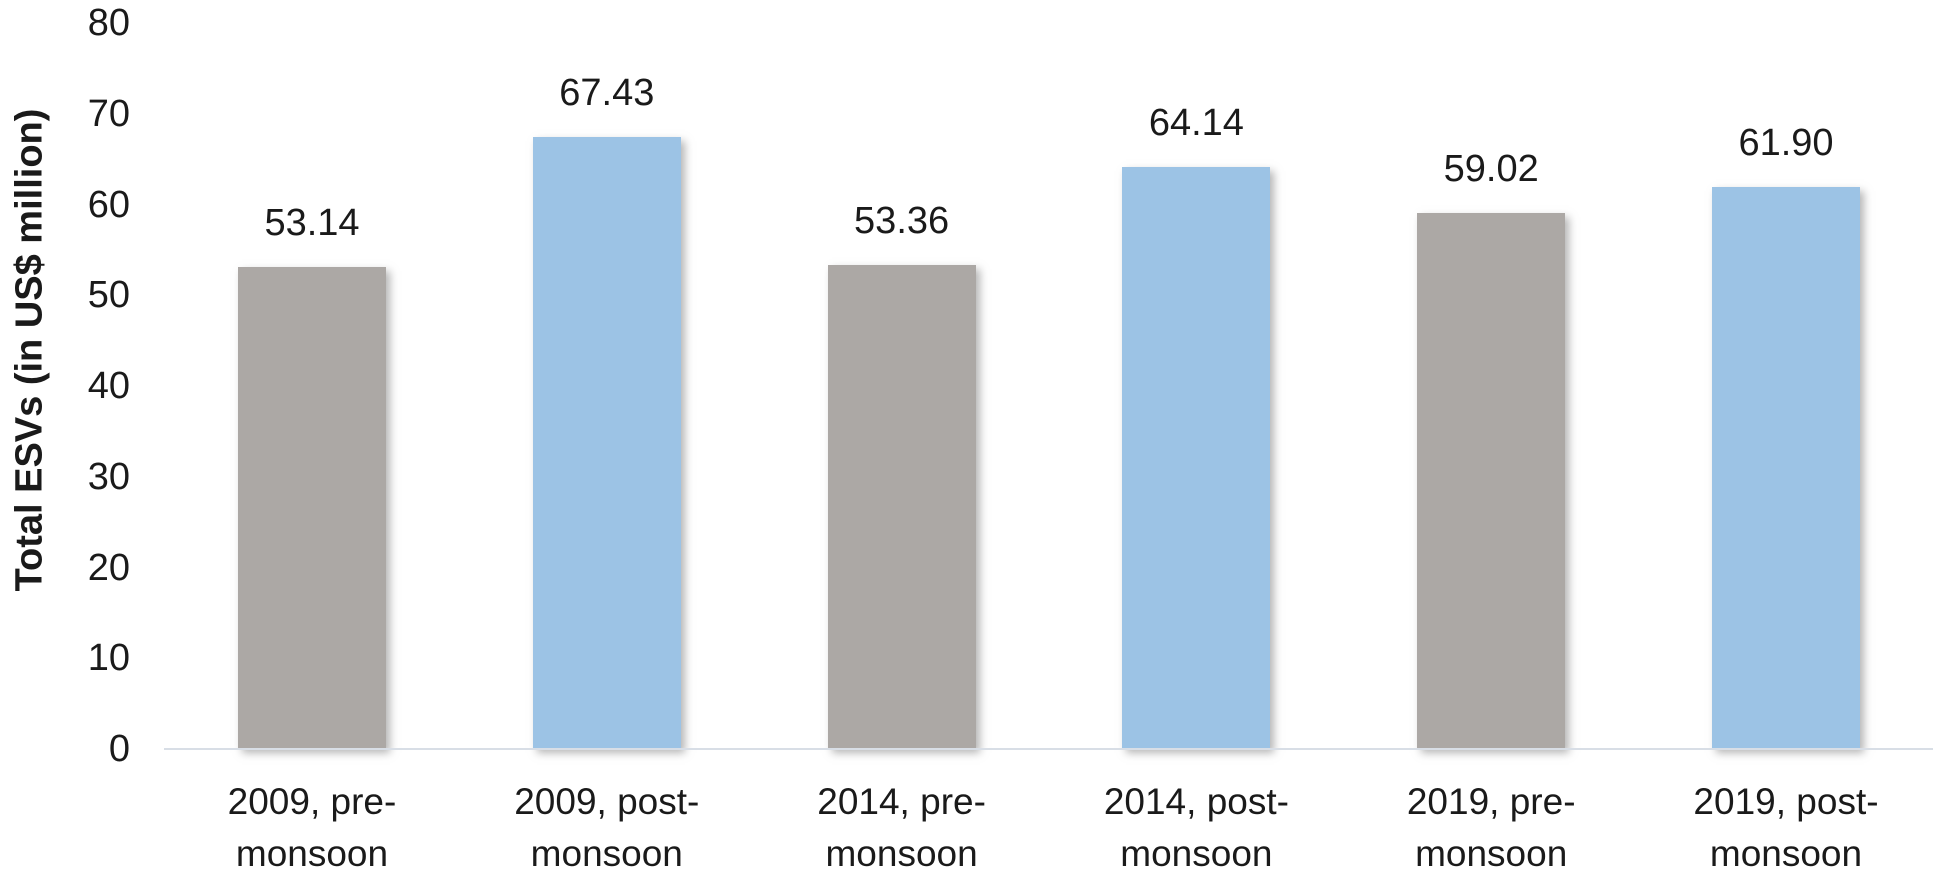 The width and height of the screenshot is (1943, 884). I want to click on y-tick-label-60: 60, so click(108, 204).